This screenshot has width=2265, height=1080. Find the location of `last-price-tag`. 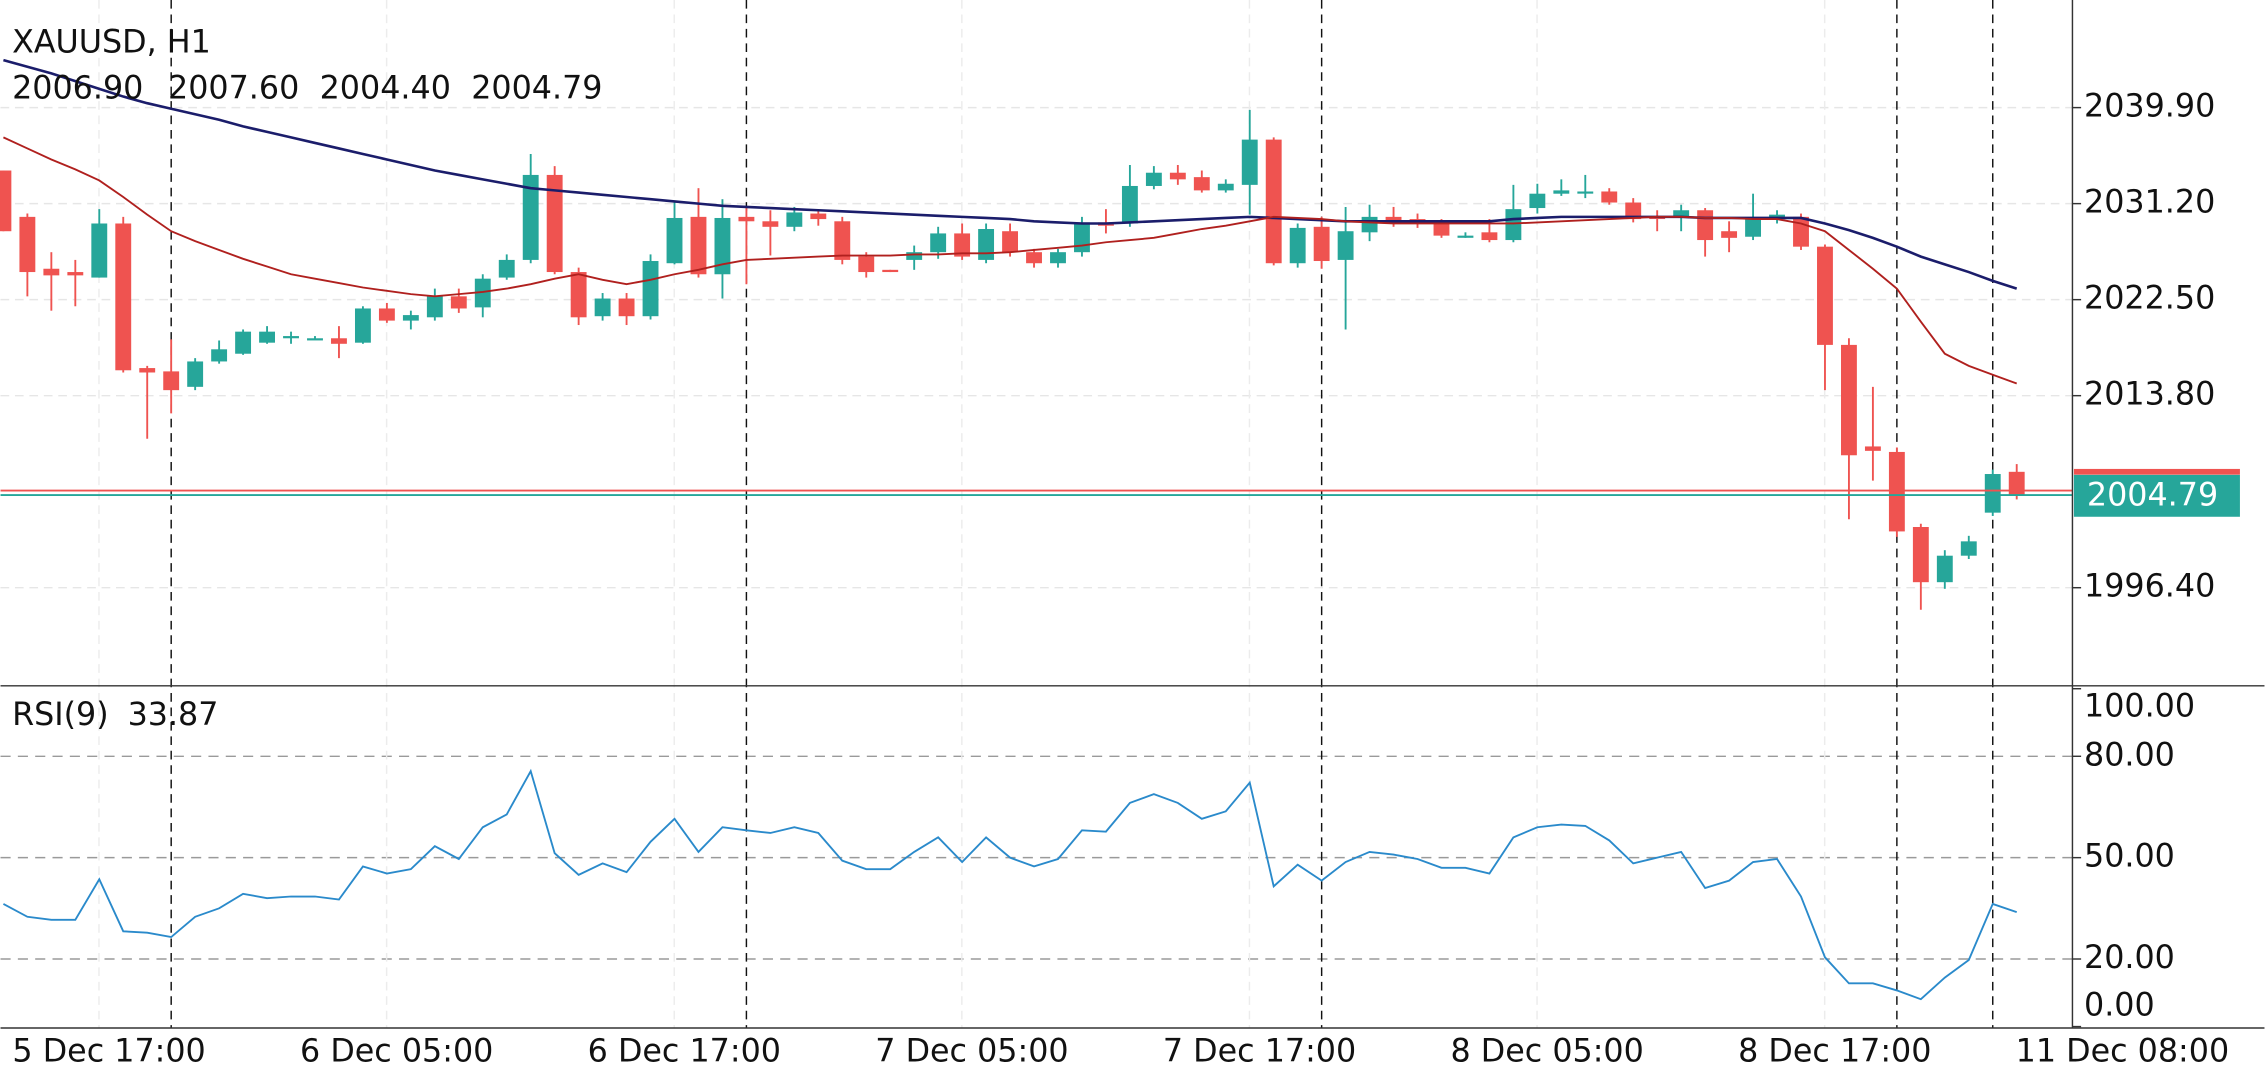

last-price-tag is located at coordinates (2156, 495).